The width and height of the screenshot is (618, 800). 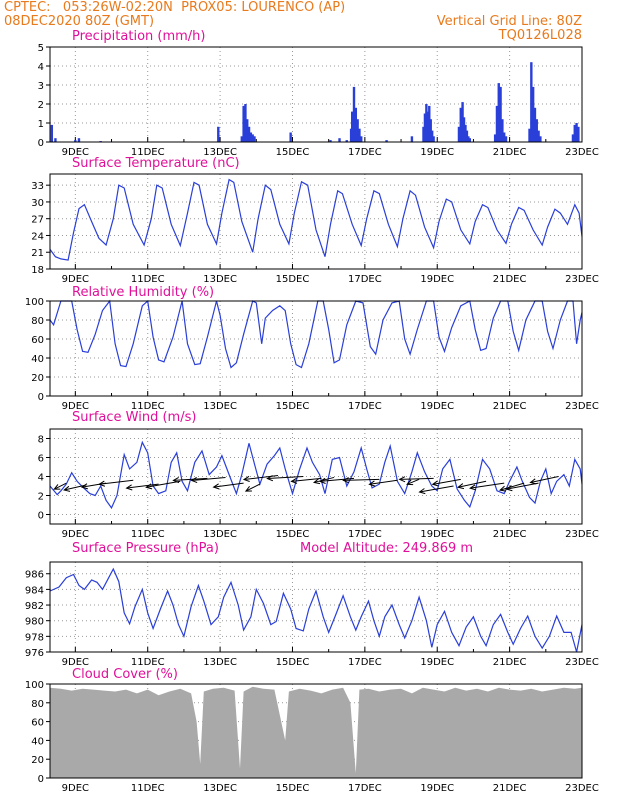 I want to click on y-tick-label: 21, so click(x=37, y=253).